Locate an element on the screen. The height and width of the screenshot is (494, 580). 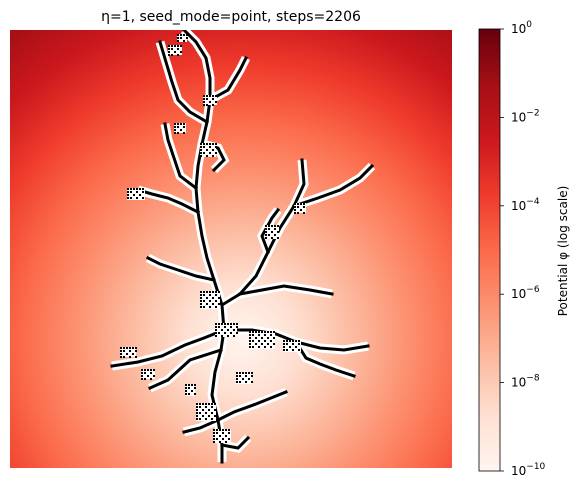
colorbar-ticks: 10⁰ 10⁻² 10⁻⁴ 10⁻⁶ 10⁻⁸ 10⁻¹⁰ is located at coordinates (523, 249).